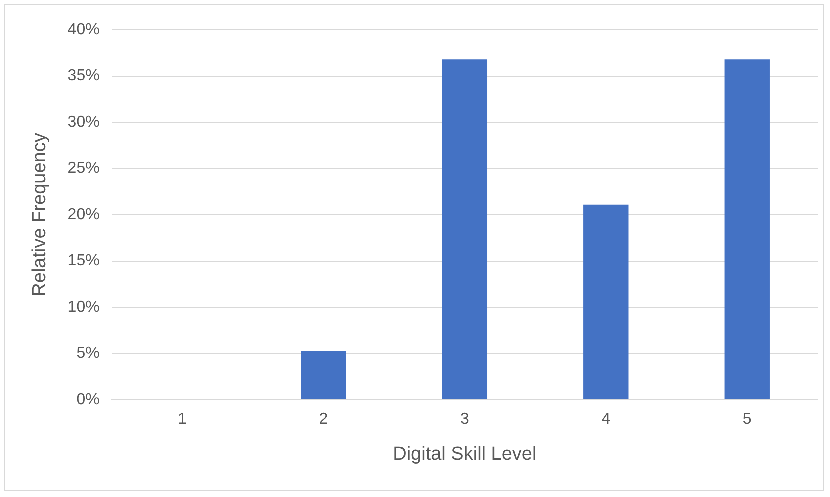  What do you see at coordinates (465, 419) in the screenshot?
I see `x-tick-label: 3` at bounding box center [465, 419].